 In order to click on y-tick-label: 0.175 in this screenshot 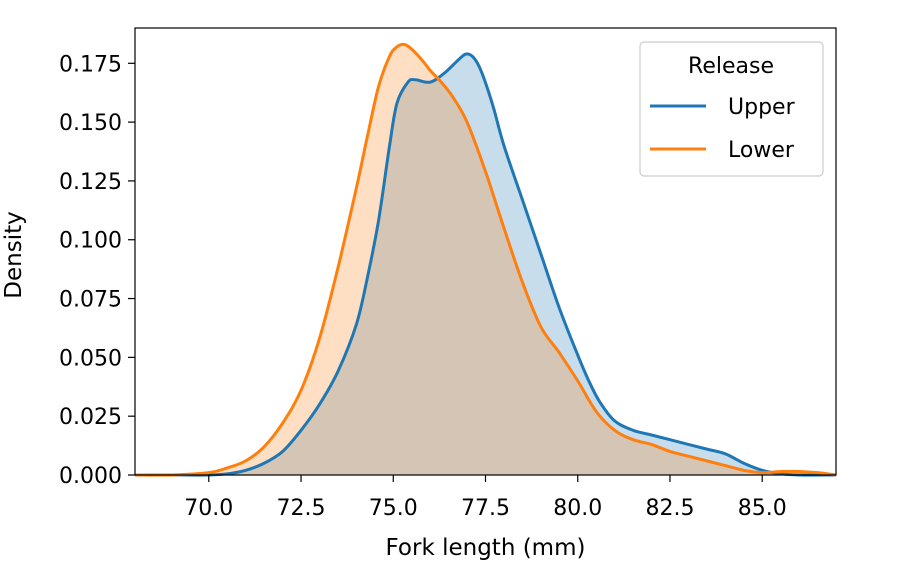, I will do `click(90, 64)`.